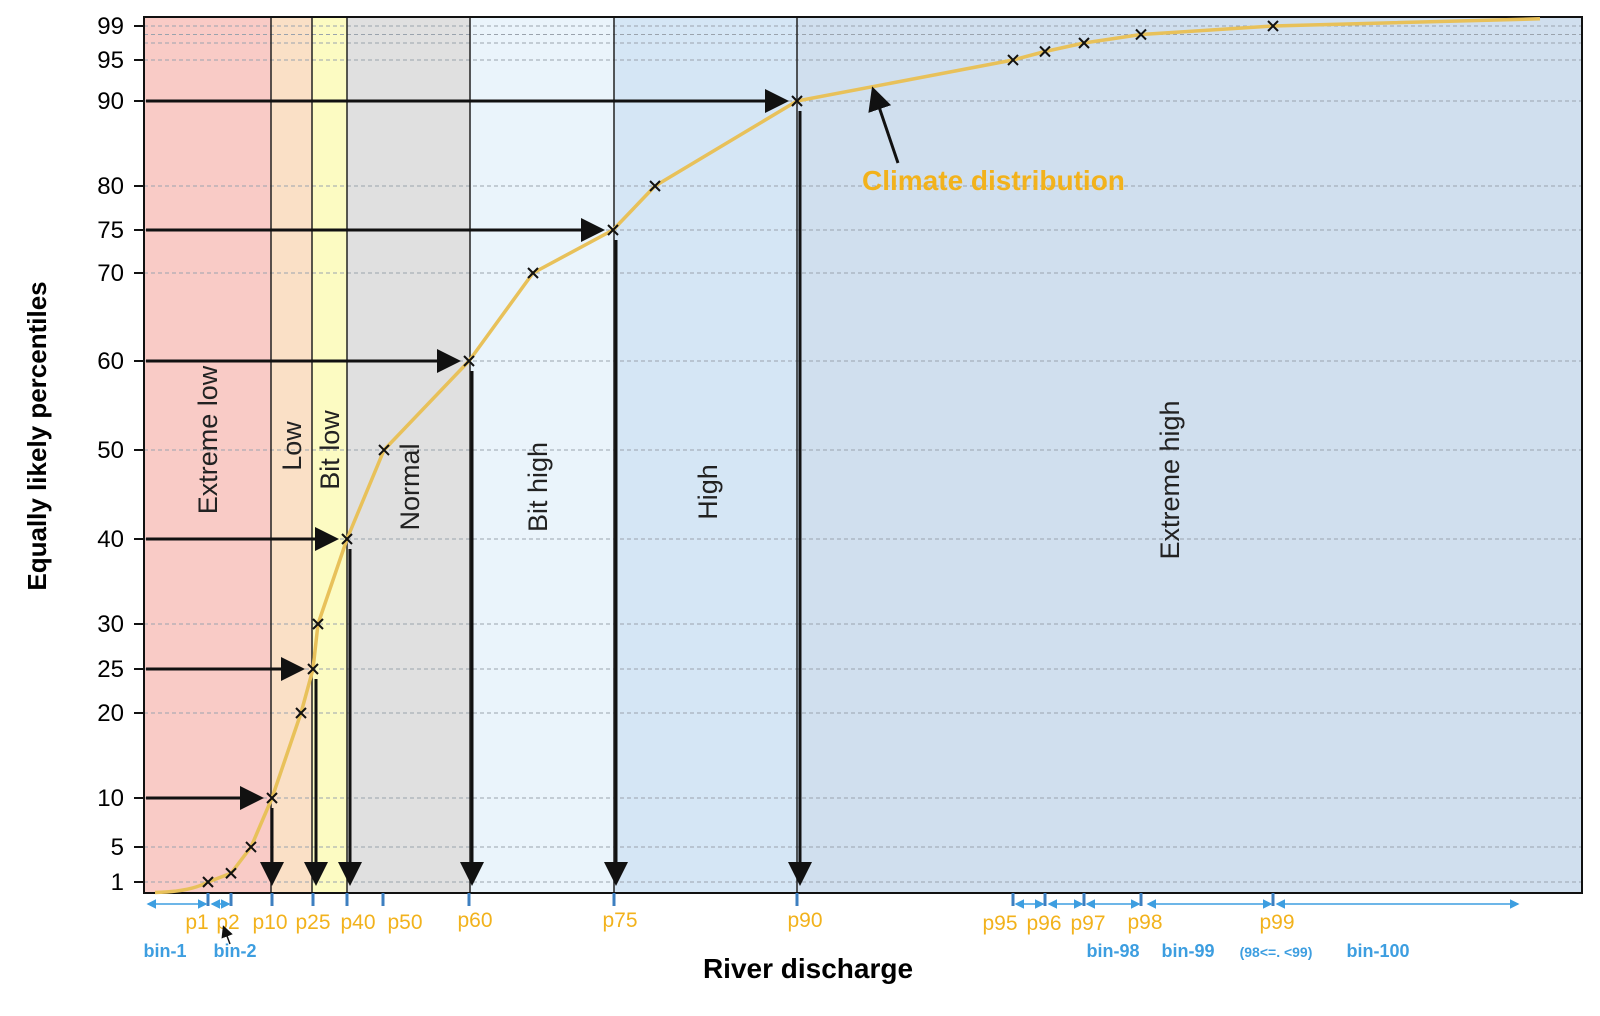 Image resolution: width=1600 pixels, height=1016 pixels. I want to click on y-tick-label: 95, so click(110, 60).